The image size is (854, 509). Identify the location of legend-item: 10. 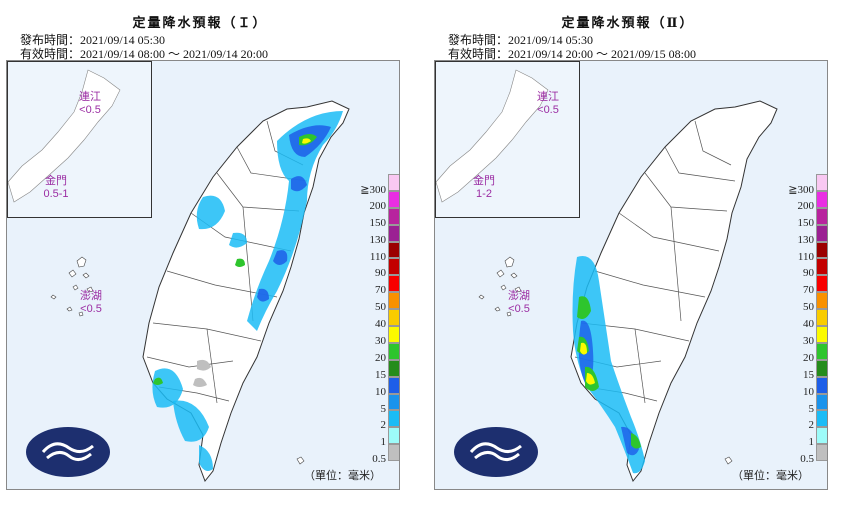
(812, 387).